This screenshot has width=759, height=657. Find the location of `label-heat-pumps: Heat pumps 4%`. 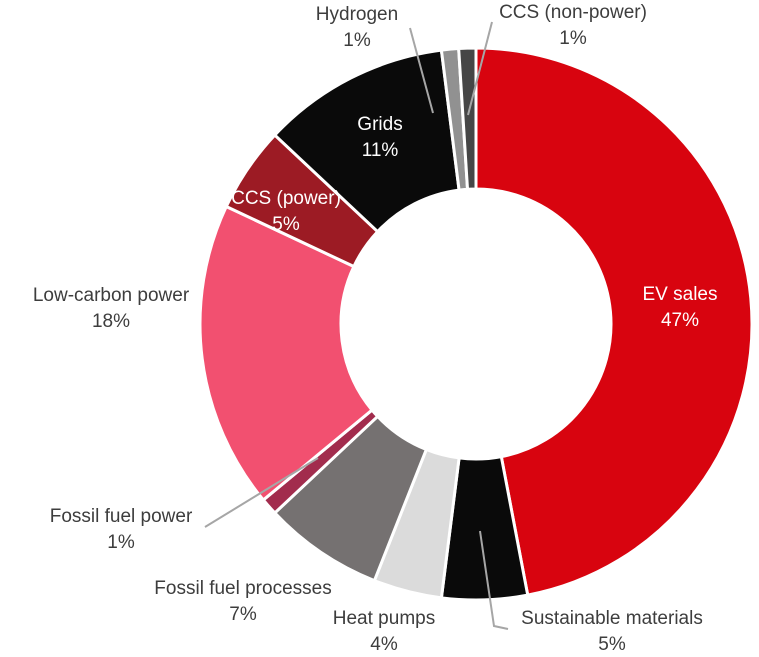

label-heat-pumps: Heat pumps 4% is located at coordinates (384, 631).